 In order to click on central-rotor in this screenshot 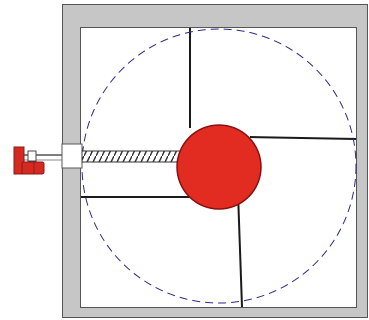, I will do `click(219, 167)`.